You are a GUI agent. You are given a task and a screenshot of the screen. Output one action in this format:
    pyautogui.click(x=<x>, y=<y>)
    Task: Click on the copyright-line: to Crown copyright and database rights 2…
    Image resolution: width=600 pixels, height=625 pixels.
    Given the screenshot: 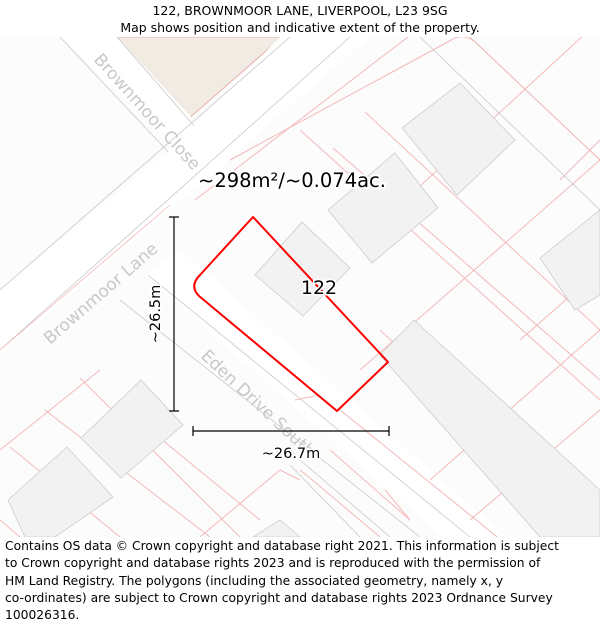 What is the action you would take?
    pyautogui.click(x=273, y=563)
    